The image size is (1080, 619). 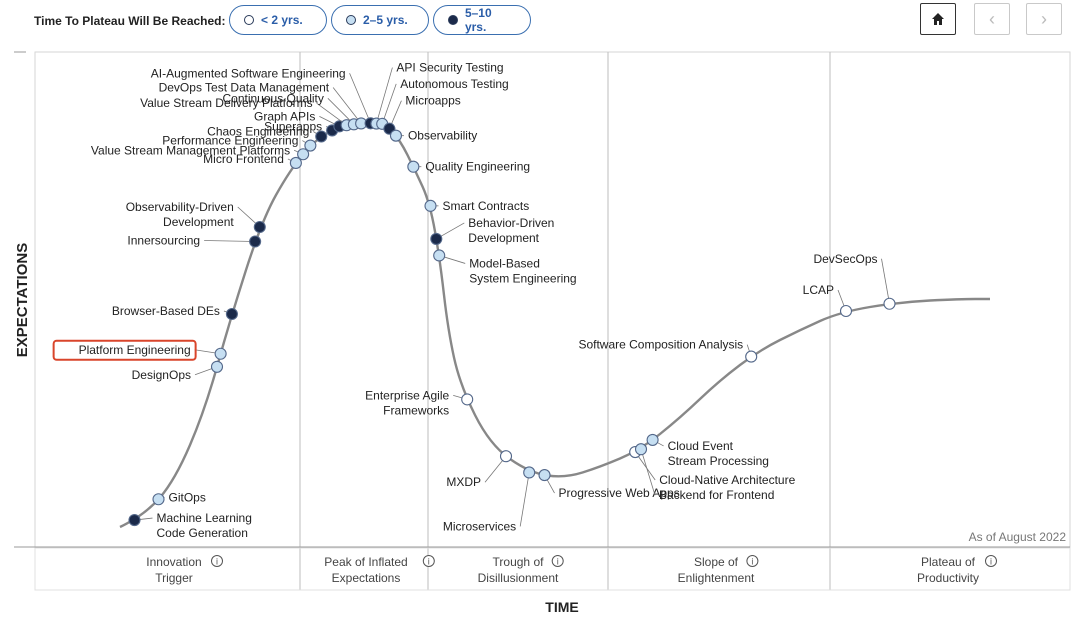 What do you see at coordinates (249, 20) in the screenshot?
I see `legend-dot-white-icon` at bounding box center [249, 20].